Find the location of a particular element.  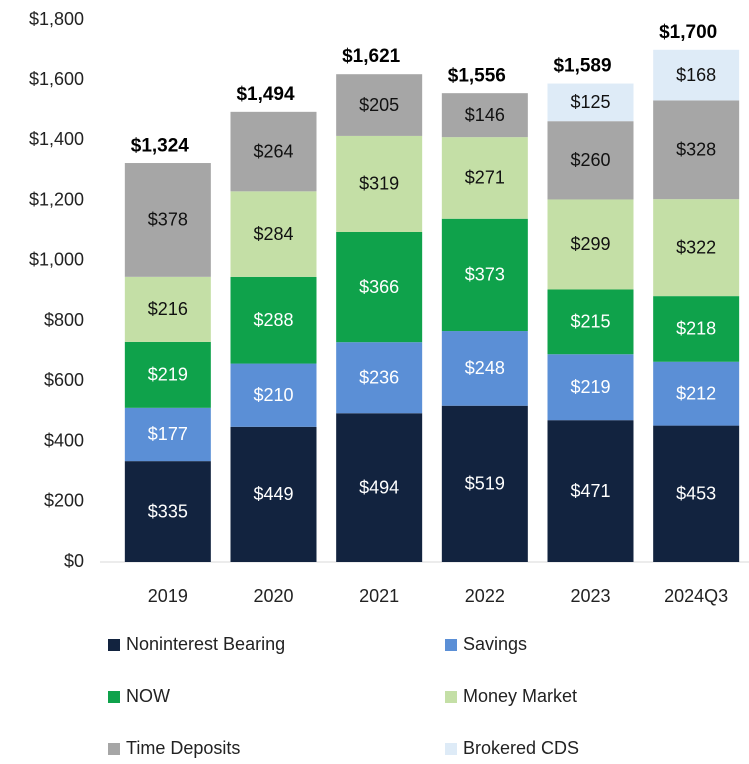

data-label: $366 is located at coordinates (379, 287).